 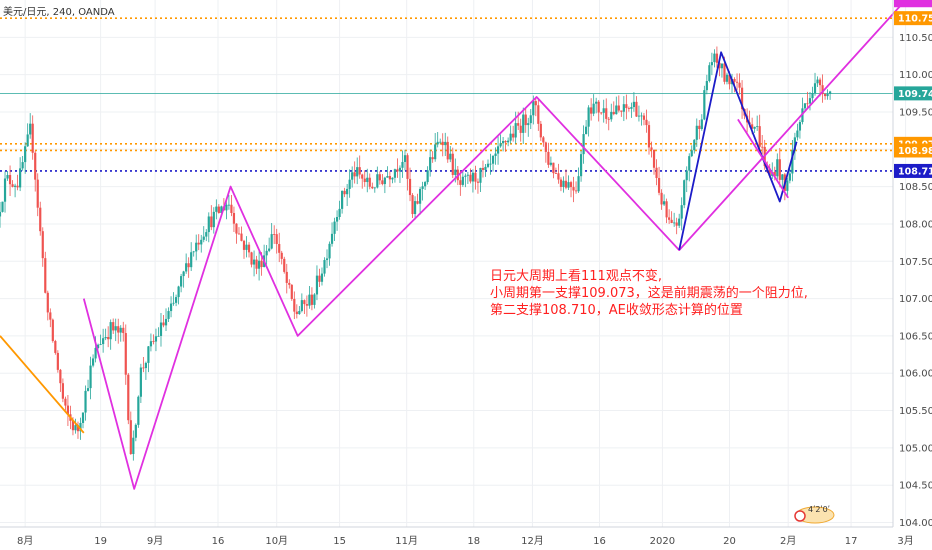 What do you see at coordinates (465, 541) in the screenshot?
I see `time-axis: 8月 19 9月 16 10月 15 11月 18 12月 16 2020 20 2月 17 3月` at bounding box center [465, 541].